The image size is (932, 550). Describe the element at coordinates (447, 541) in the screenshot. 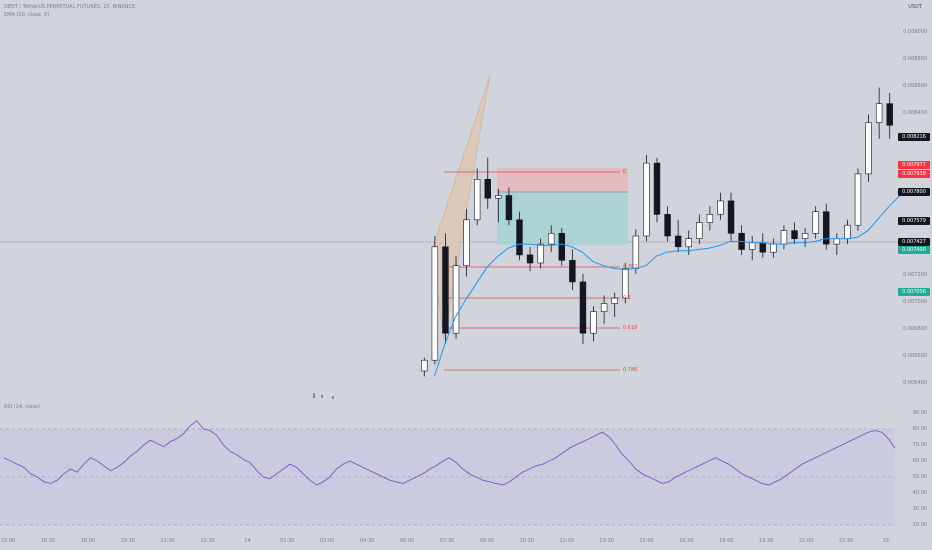

I see `time-tick-label: 07:30` at that location.